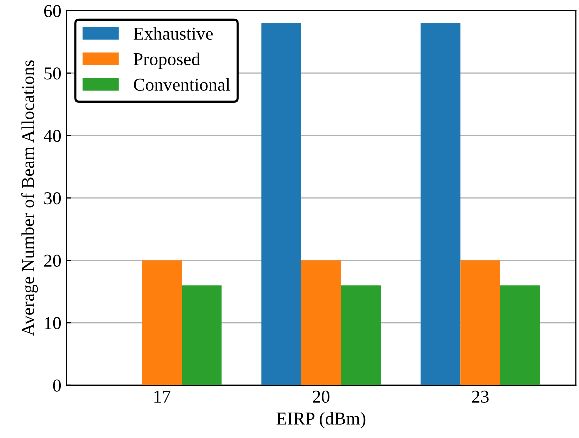 The width and height of the screenshot is (579, 438). I want to click on y-tick-label: 30, so click(53, 198).